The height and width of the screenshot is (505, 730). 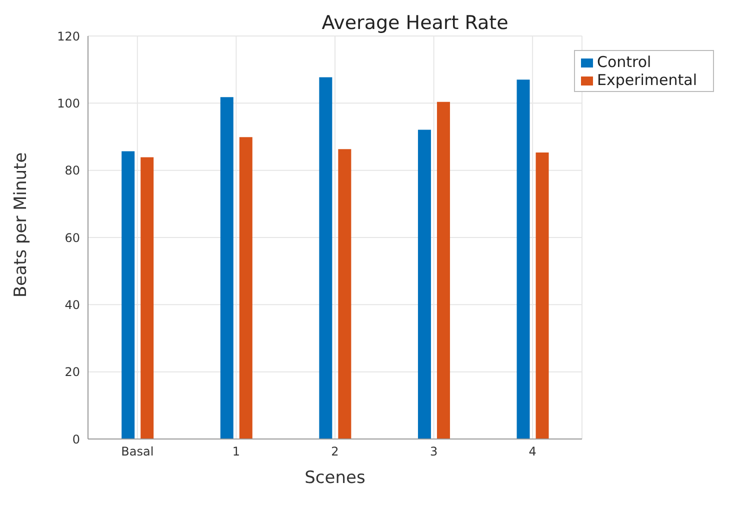 What do you see at coordinates (72, 305) in the screenshot?
I see `y-tick-label: 40` at bounding box center [72, 305].